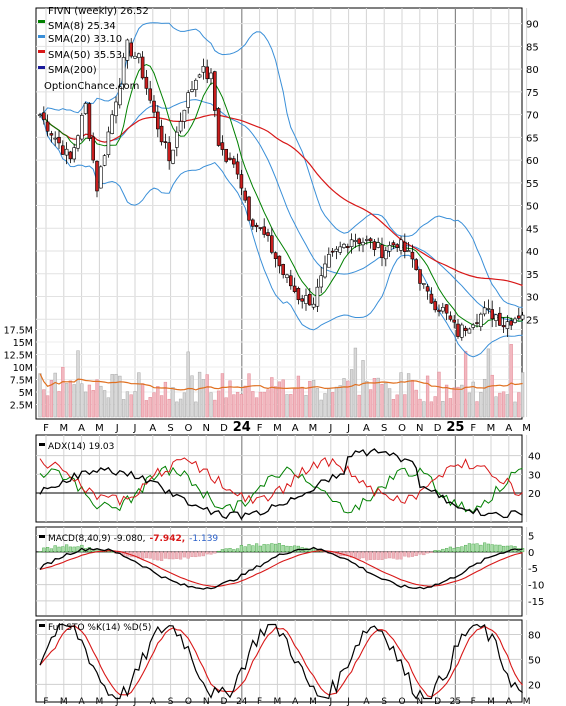 The image size is (566, 706). I want to click on x-tick-label-bottom: A, so click(153, 701).